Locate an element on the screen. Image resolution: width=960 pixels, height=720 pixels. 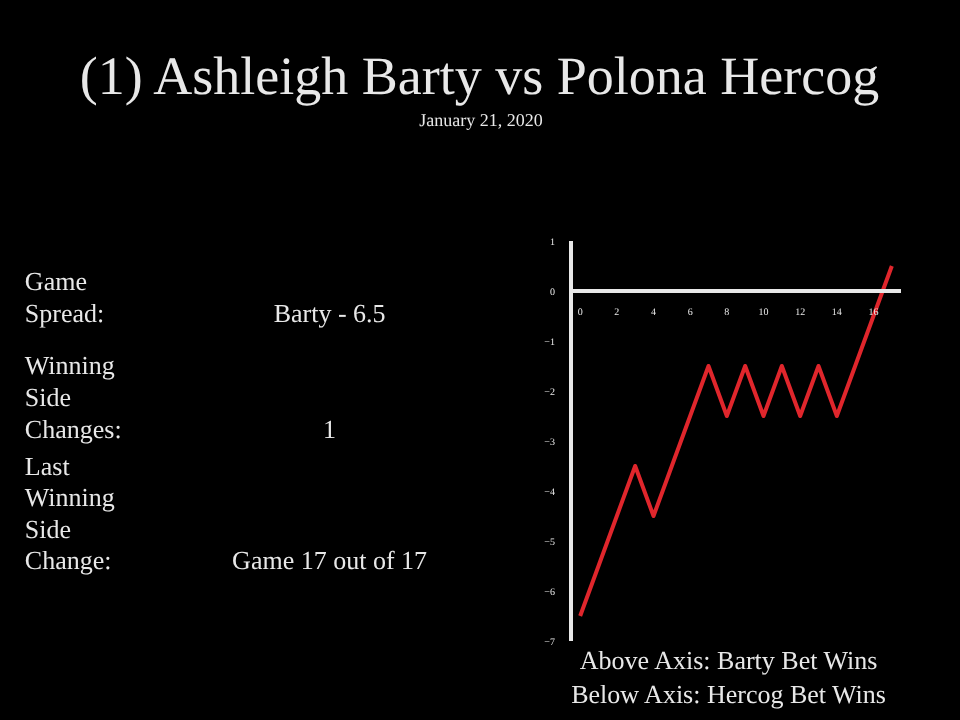
text: Last Winning Side Change: is located at coordinates (70, 513).